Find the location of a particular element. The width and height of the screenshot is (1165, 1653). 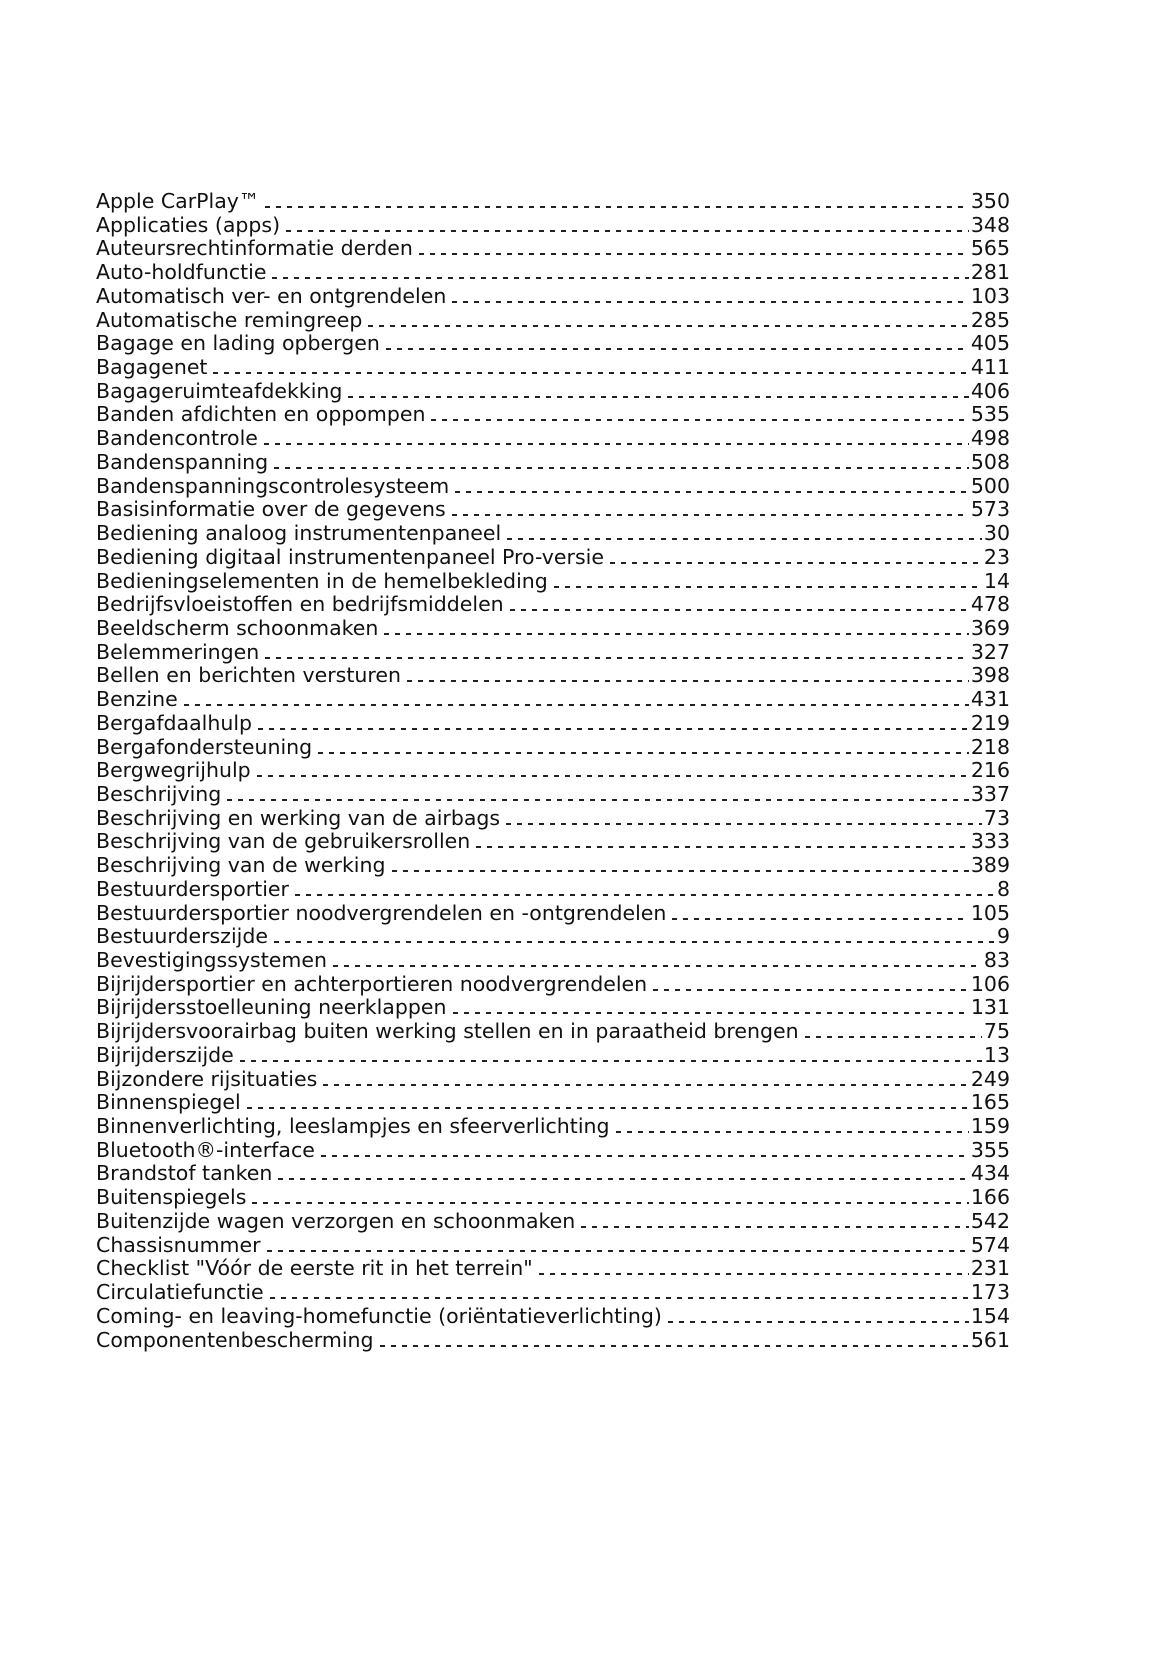

page-number: 103 is located at coordinates (990, 295).